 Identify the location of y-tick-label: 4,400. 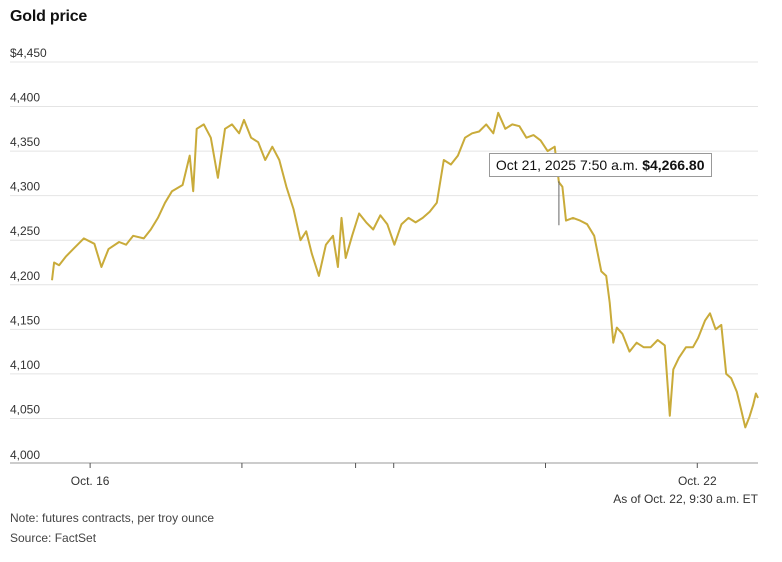
(25, 98).